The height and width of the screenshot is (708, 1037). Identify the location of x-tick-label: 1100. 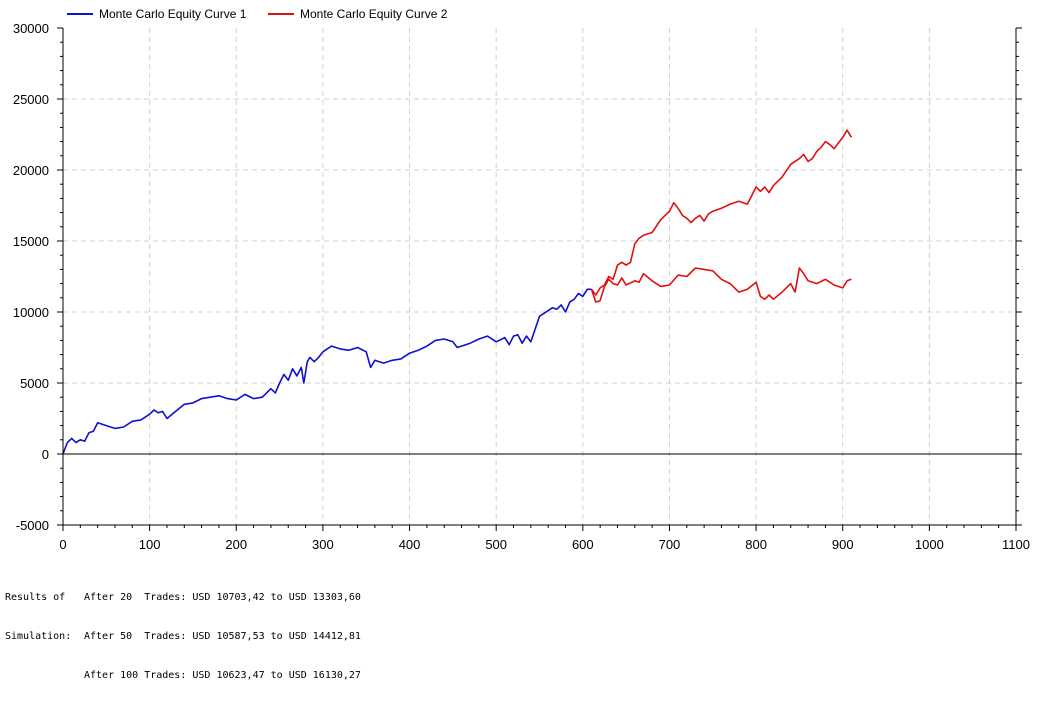
(1016, 544).